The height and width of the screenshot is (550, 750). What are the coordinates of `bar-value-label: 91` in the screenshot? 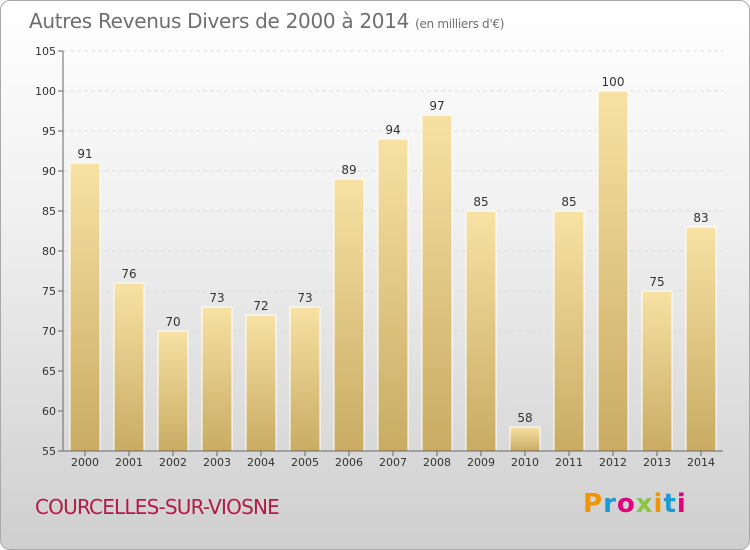 It's located at (84, 154).